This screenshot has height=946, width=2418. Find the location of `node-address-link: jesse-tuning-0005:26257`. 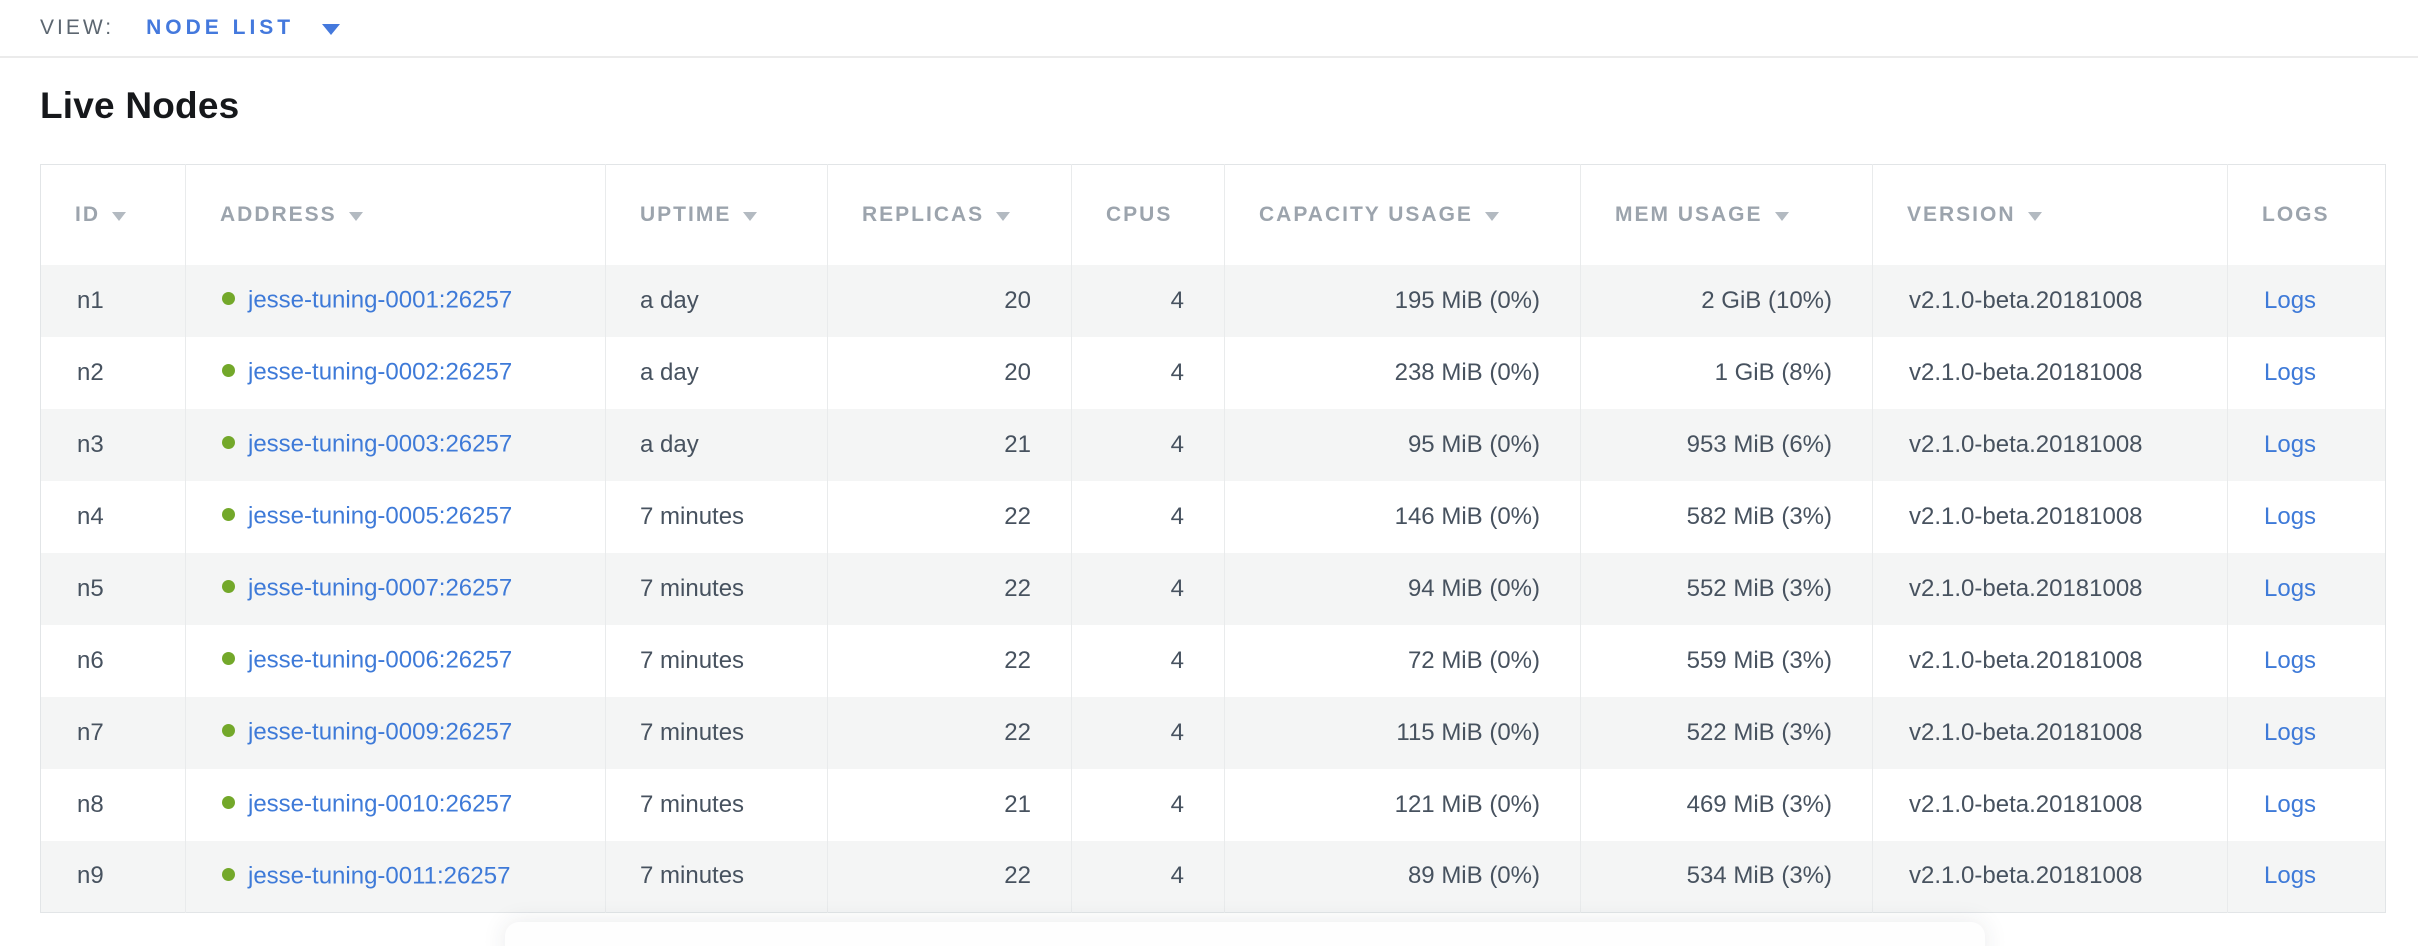

node-address-link: jesse-tuning-0005:26257 is located at coordinates (380, 516).